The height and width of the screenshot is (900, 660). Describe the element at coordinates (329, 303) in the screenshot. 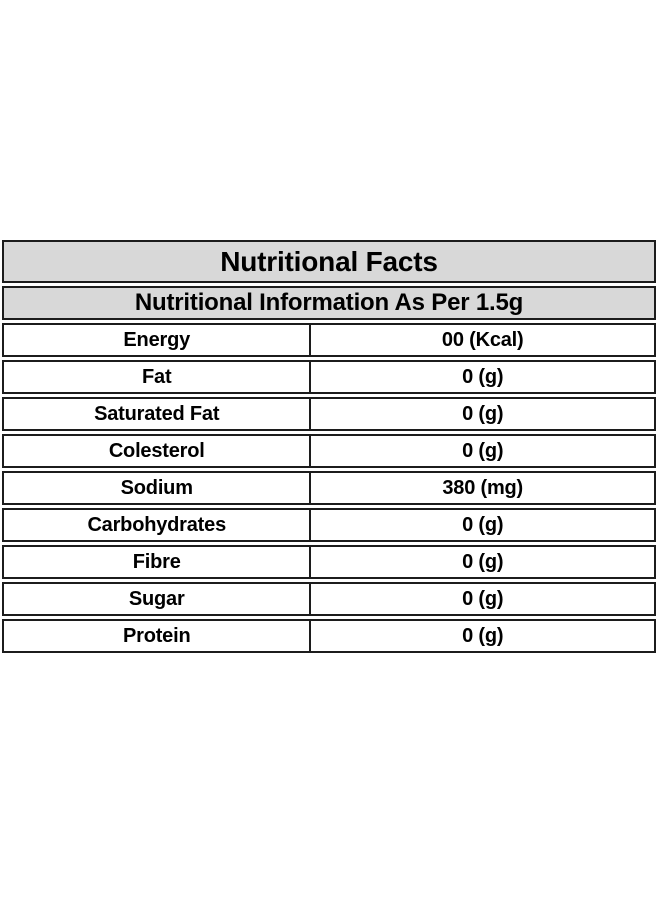

I see `table-subtitle: Nutritional Information As Per 1.5g` at that location.